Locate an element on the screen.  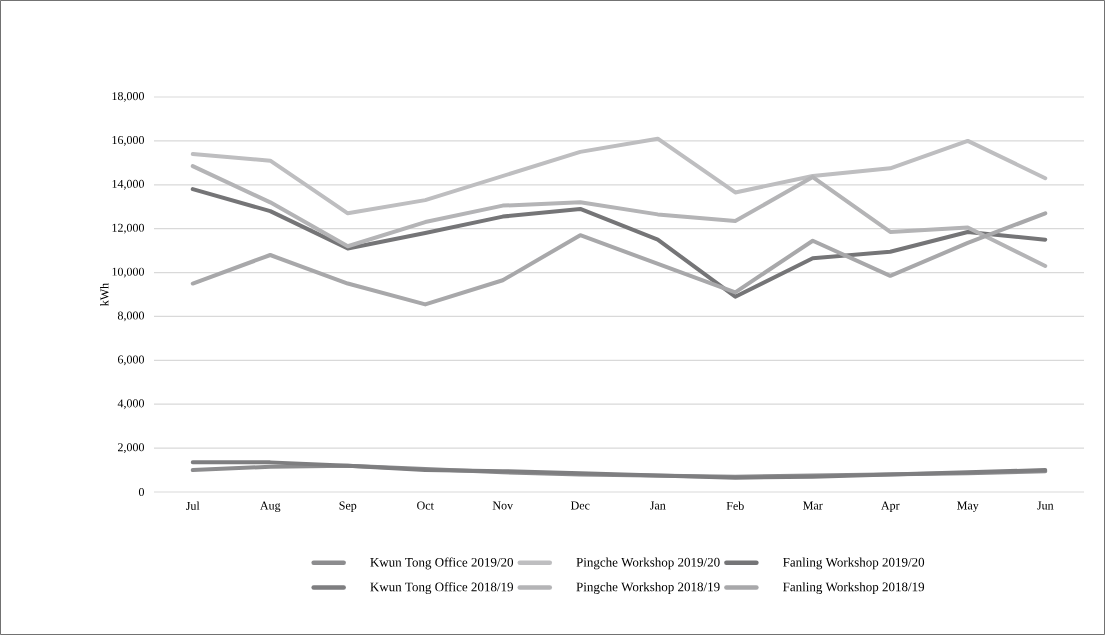
x-tick-label: May is located at coordinates (968, 506).